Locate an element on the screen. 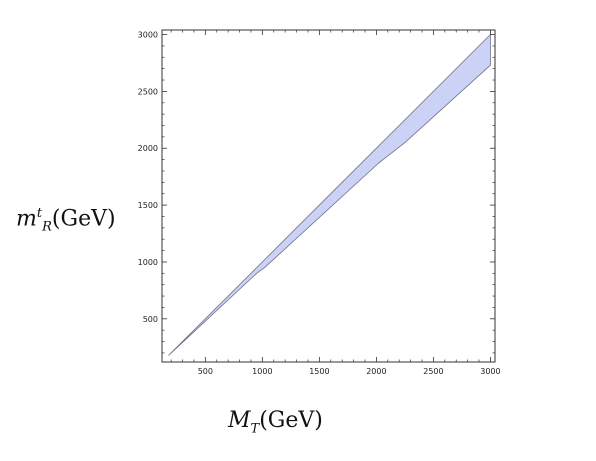  y-tick-label: 1500 is located at coordinates (148, 205).